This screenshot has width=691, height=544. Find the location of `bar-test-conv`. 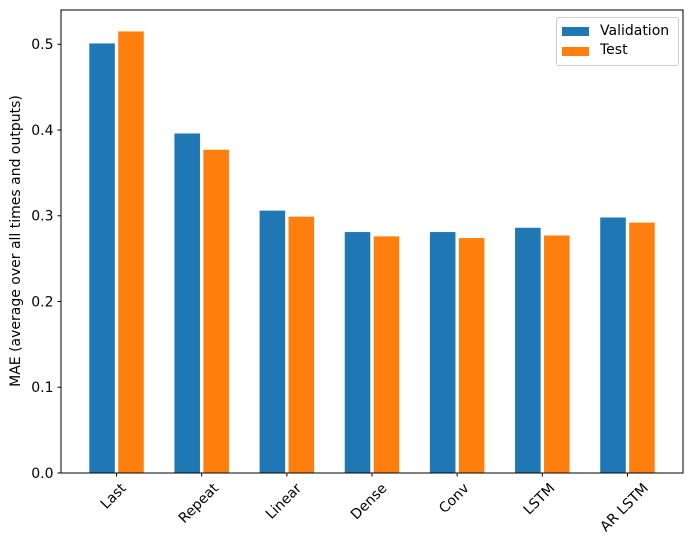

bar-test-conv is located at coordinates (471, 355).